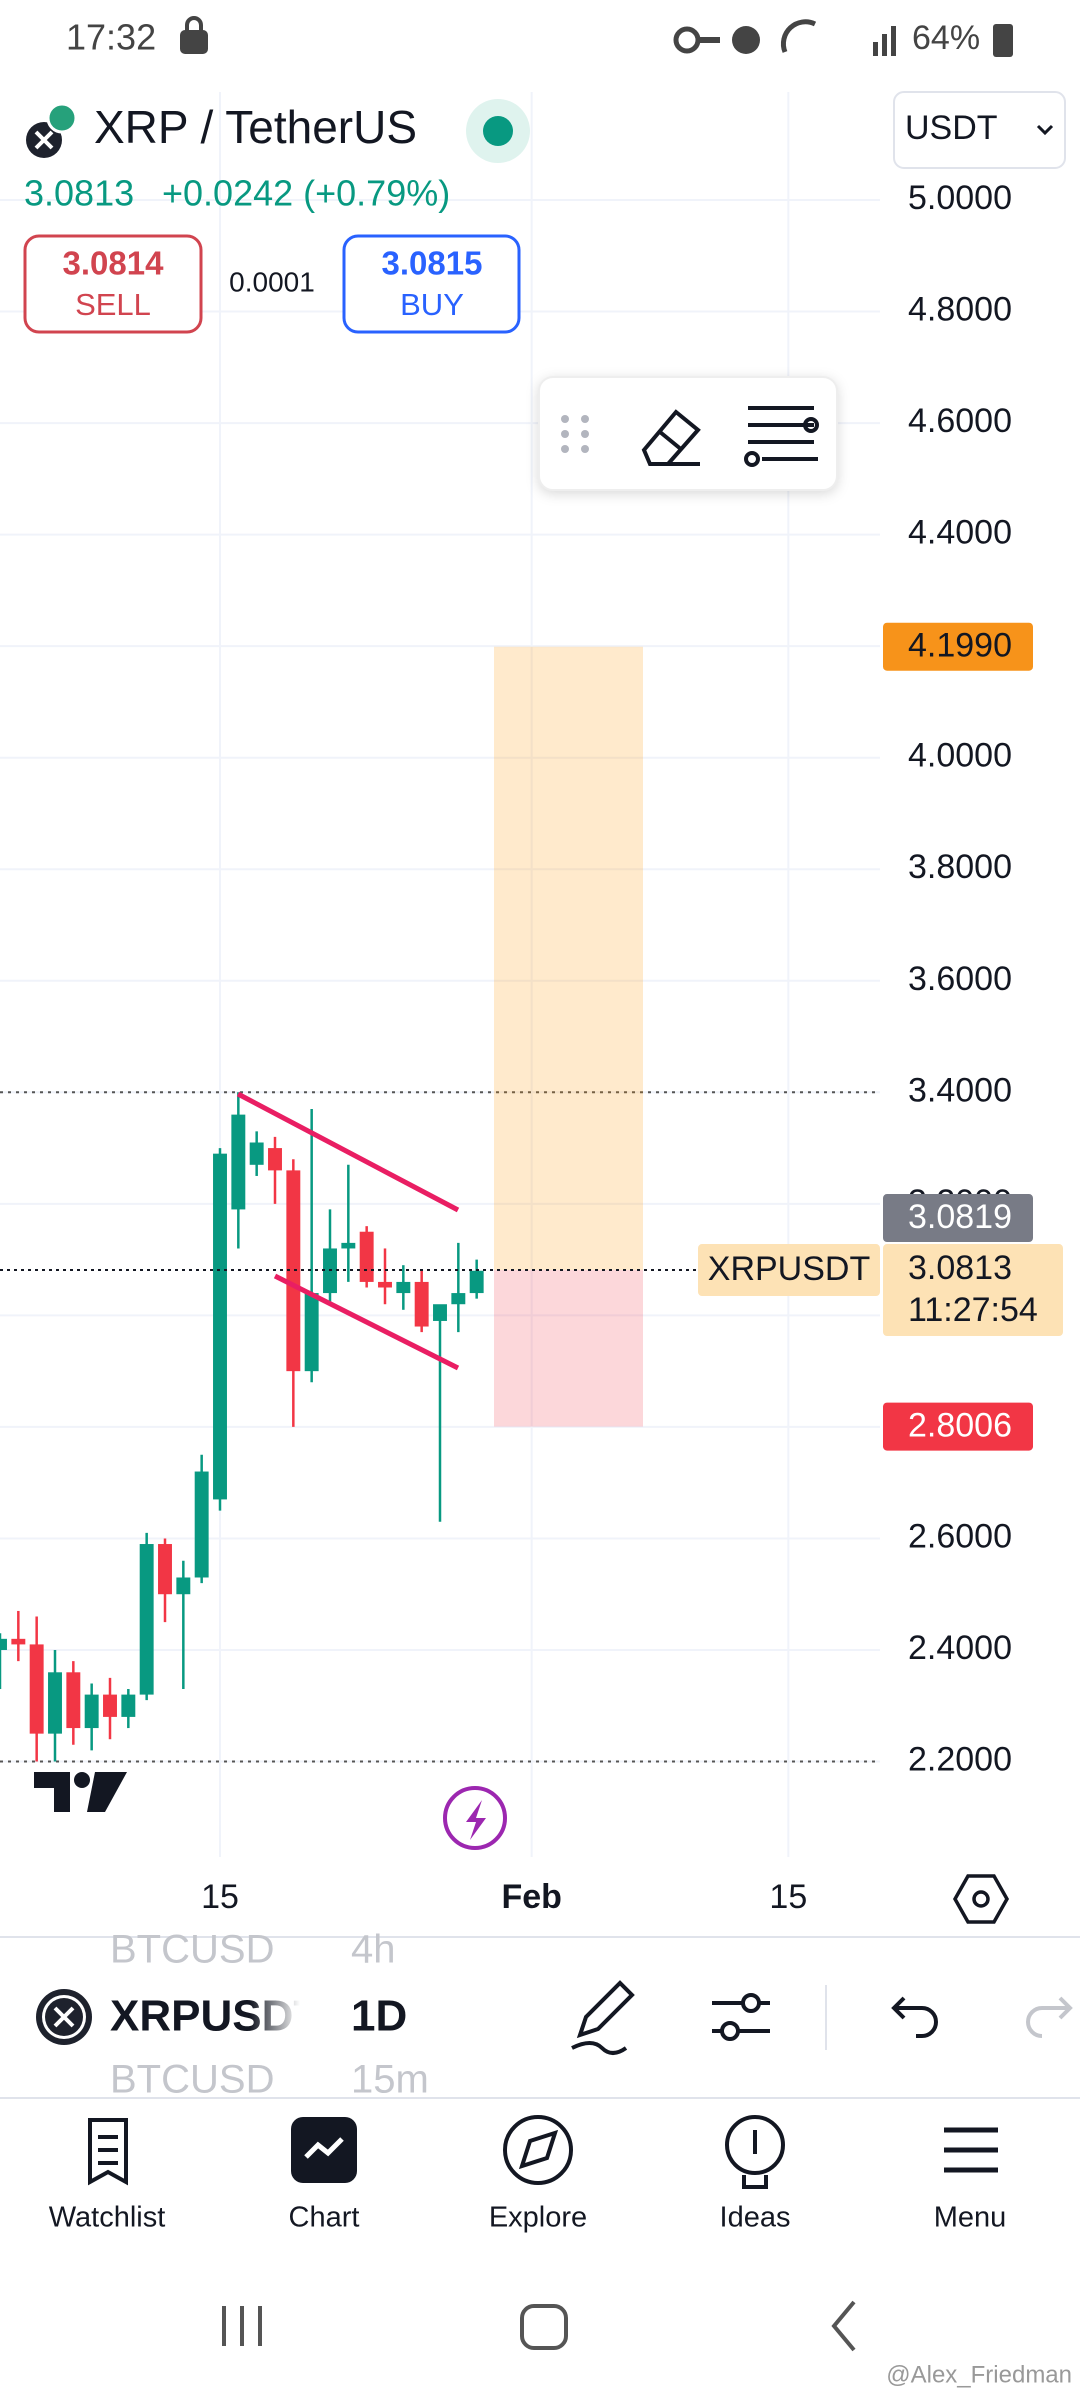  Describe the element at coordinates (432, 263) in the screenshot. I see `buy-price: 3.0815` at that location.